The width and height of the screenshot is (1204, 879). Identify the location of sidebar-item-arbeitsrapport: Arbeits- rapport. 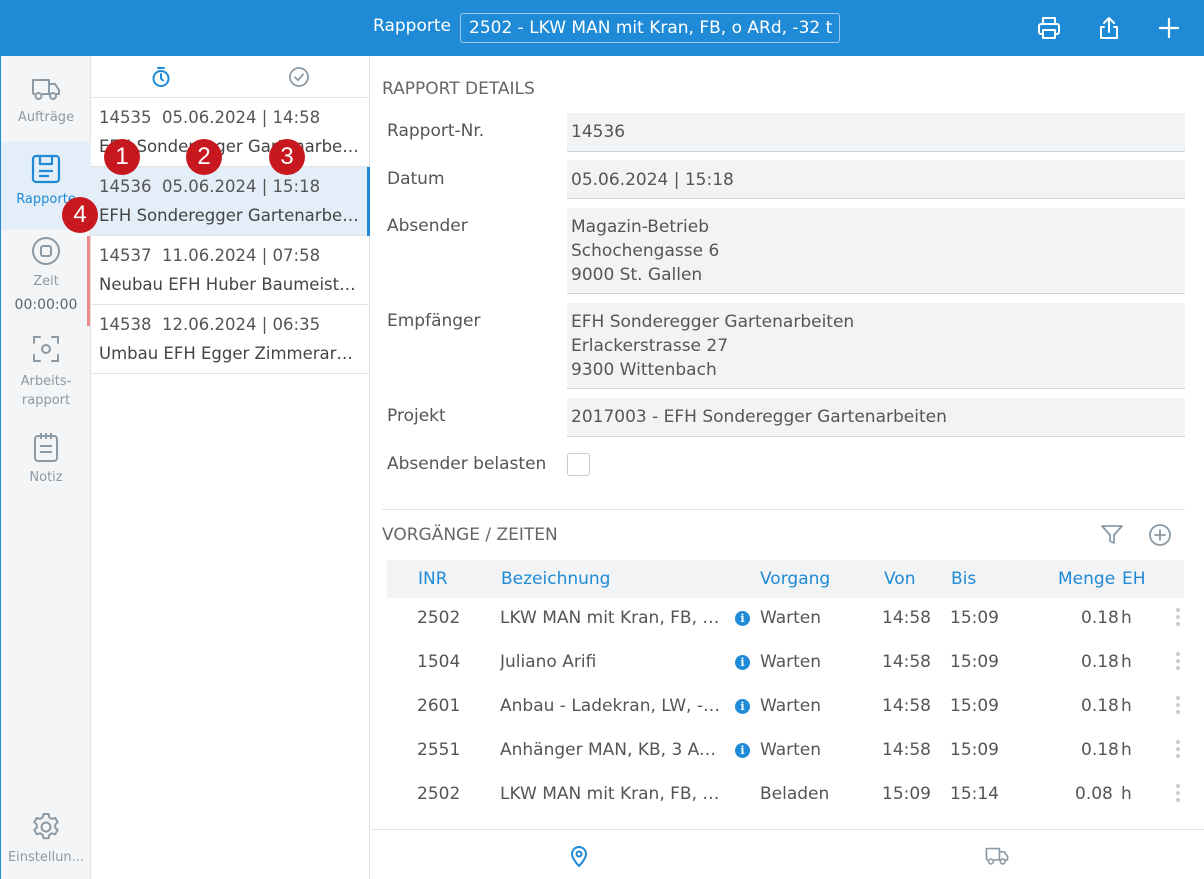
(46, 374).